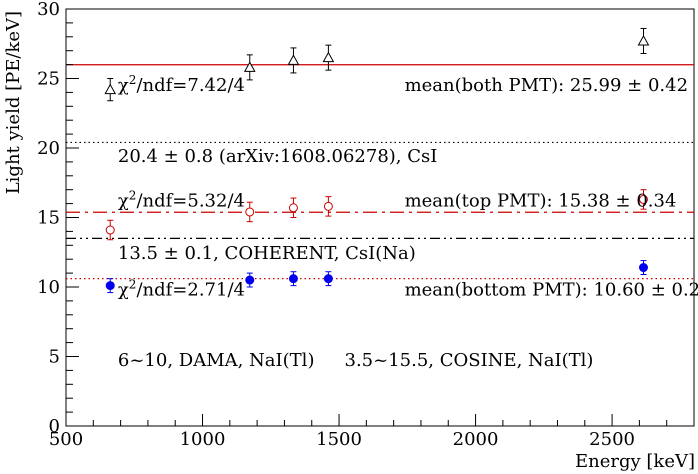  Describe the element at coordinates (66, 439) in the screenshot. I see `x-tick-label: 500` at that location.